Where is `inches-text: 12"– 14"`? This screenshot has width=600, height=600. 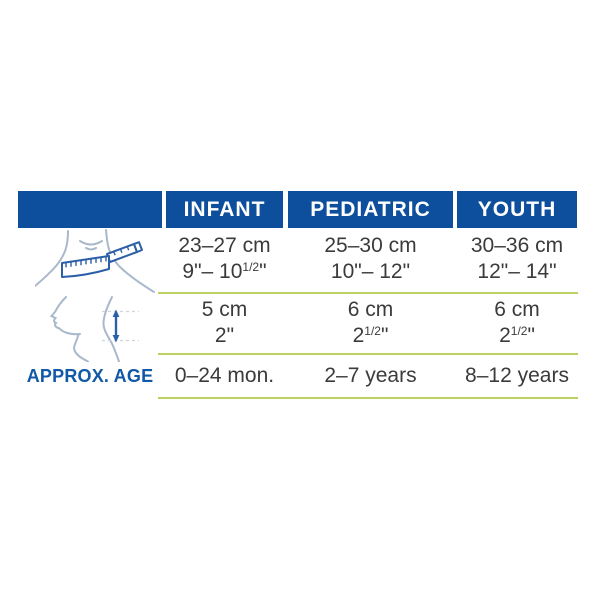 inches-text: 12"– 14" is located at coordinates (517, 271).